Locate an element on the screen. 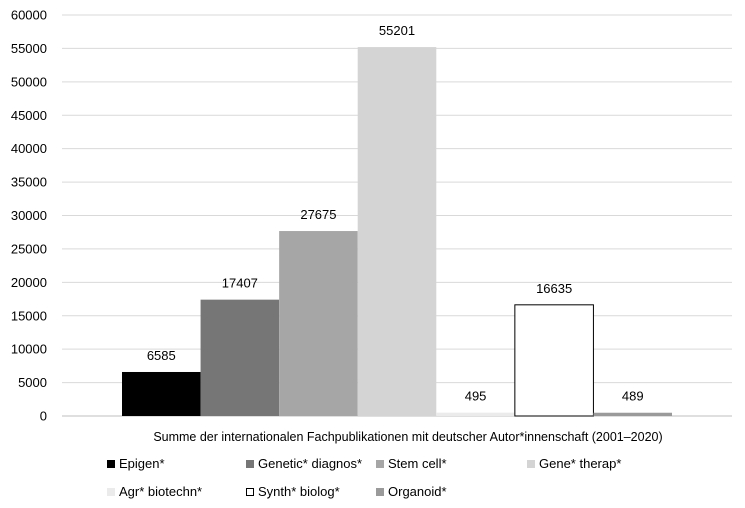 The image size is (745, 508). y-tick-label: 60000 is located at coordinates (29, 15).